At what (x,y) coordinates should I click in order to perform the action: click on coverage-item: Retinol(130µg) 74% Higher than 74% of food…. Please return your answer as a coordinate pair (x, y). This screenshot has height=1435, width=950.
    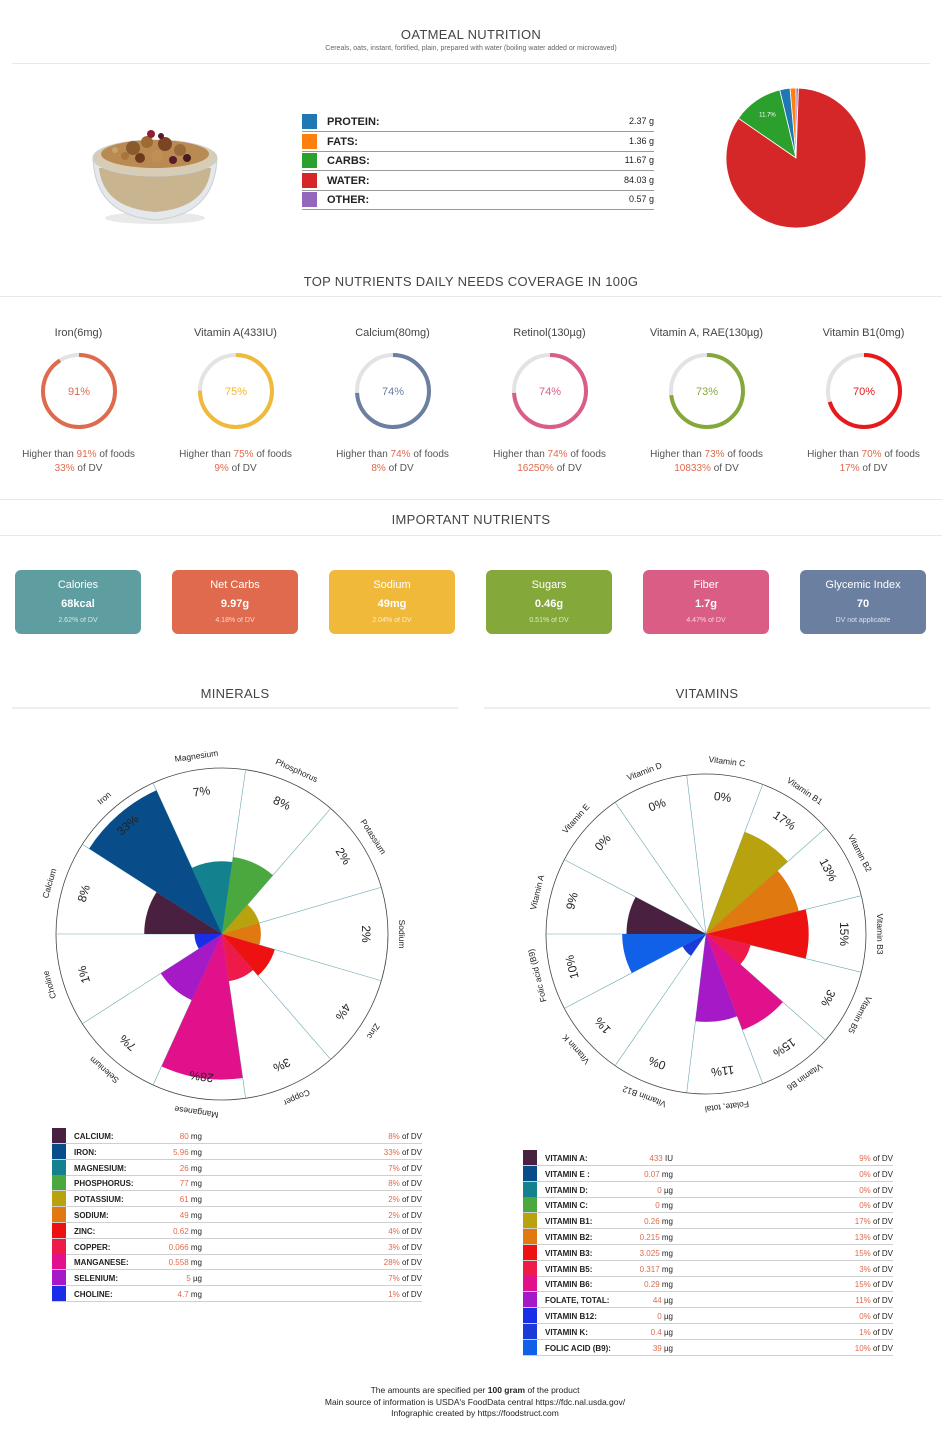
    Looking at the image, I should click on (549, 400).